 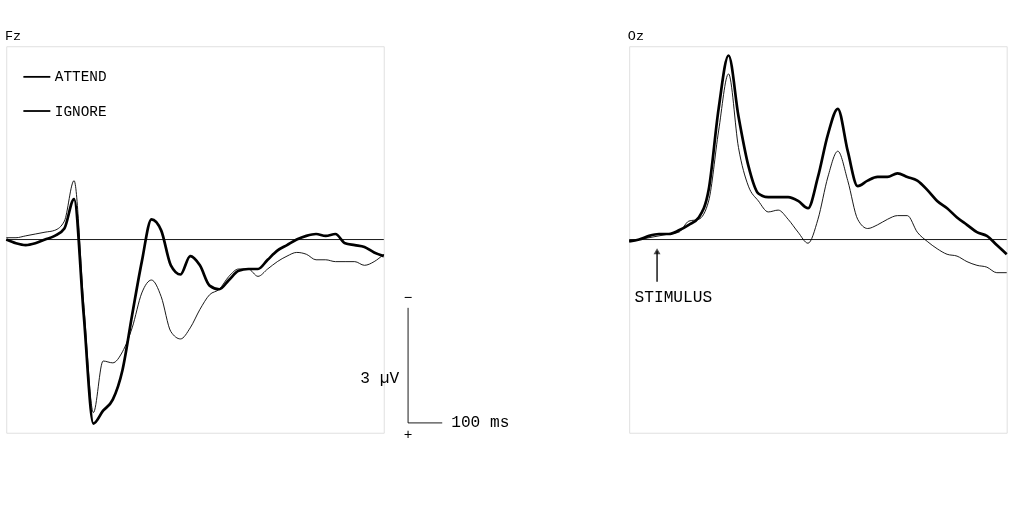 What do you see at coordinates (380, 379) in the screenshot?
I see `annotation: 3 µV` at bounding box center [380, 379].